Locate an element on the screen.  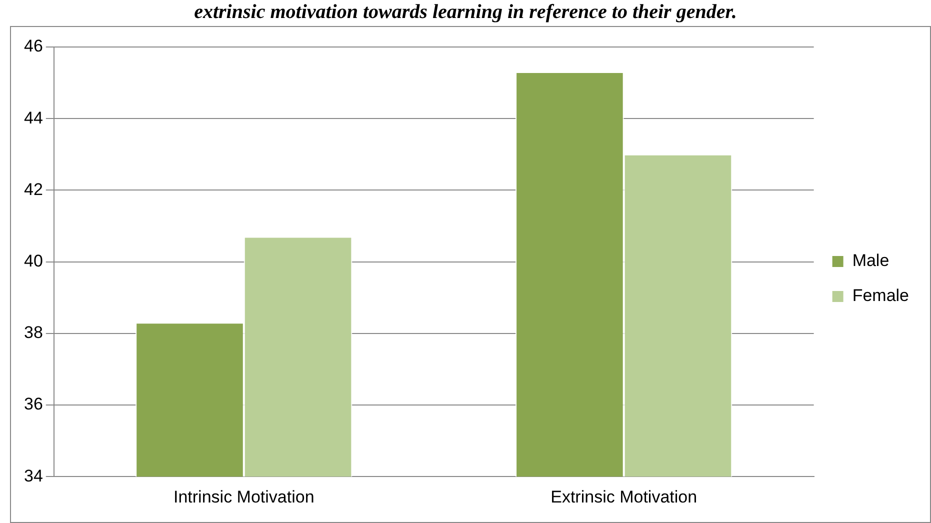
y-tick-label: 46 is located at coordinates (33, 46).